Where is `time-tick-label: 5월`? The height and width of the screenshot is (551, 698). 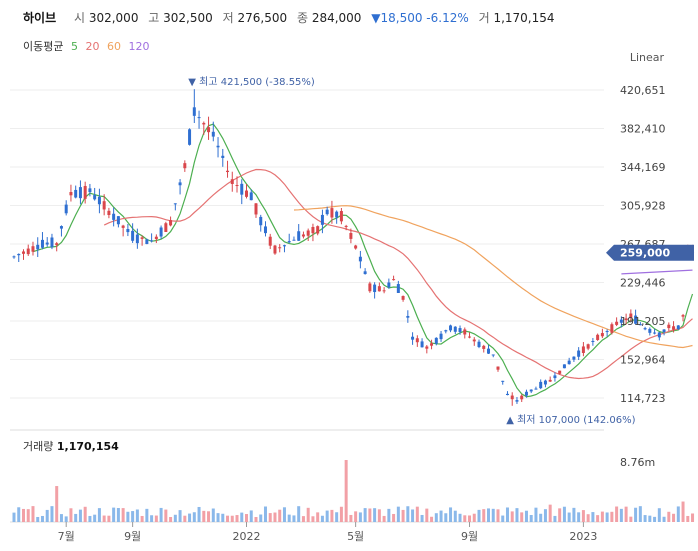
time-tick-label: 5월 is located at coordinates (355, 536).